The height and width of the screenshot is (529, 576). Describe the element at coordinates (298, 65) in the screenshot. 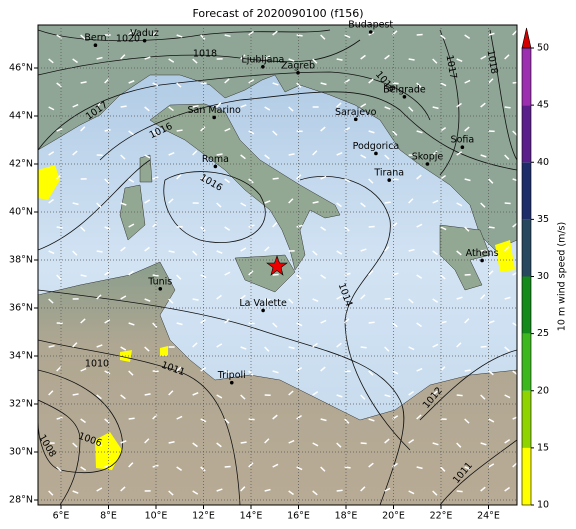

I see `city-label: Zagreb` at that location.